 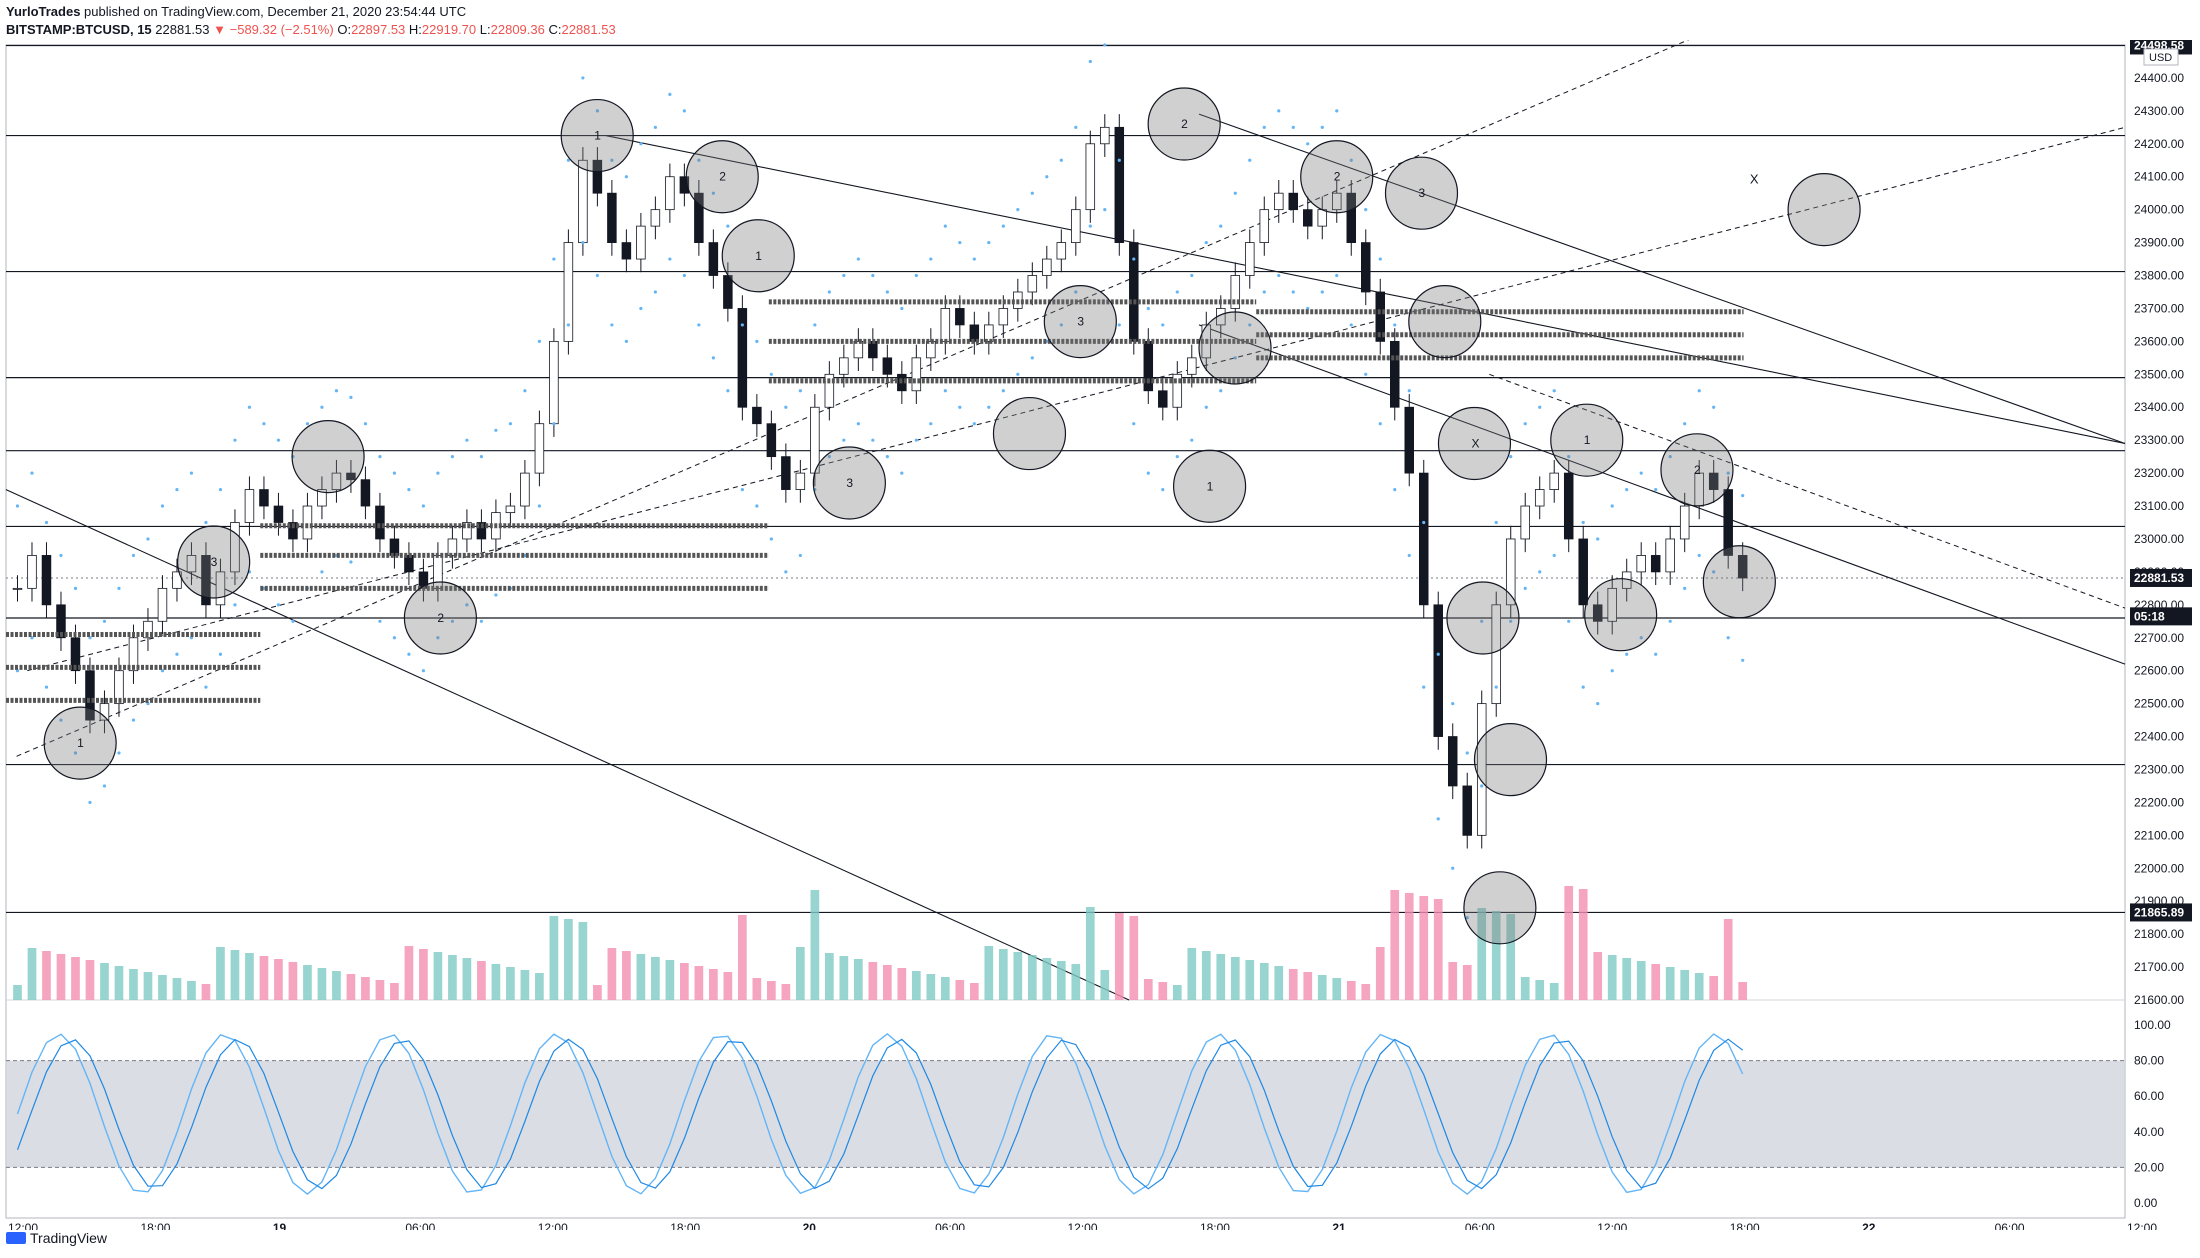 I want to click on price-label-text: 22881.53, so click(x=2159, y=578).